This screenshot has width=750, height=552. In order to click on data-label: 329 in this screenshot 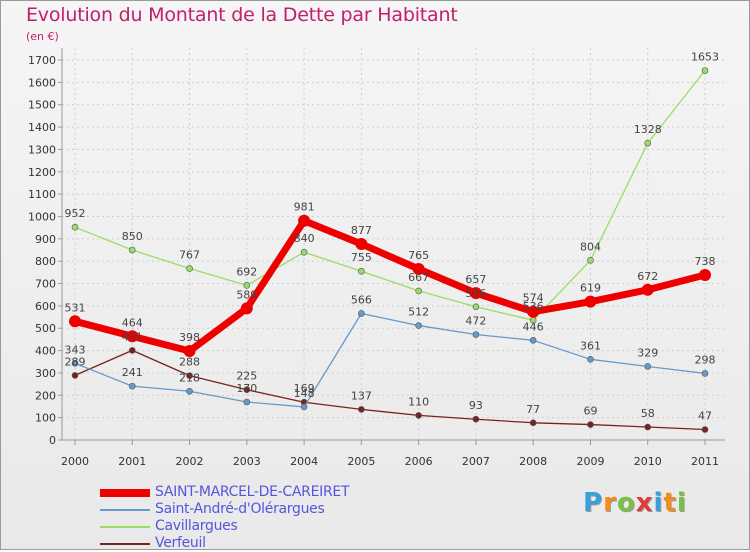, I will do `click(647, 352)`.